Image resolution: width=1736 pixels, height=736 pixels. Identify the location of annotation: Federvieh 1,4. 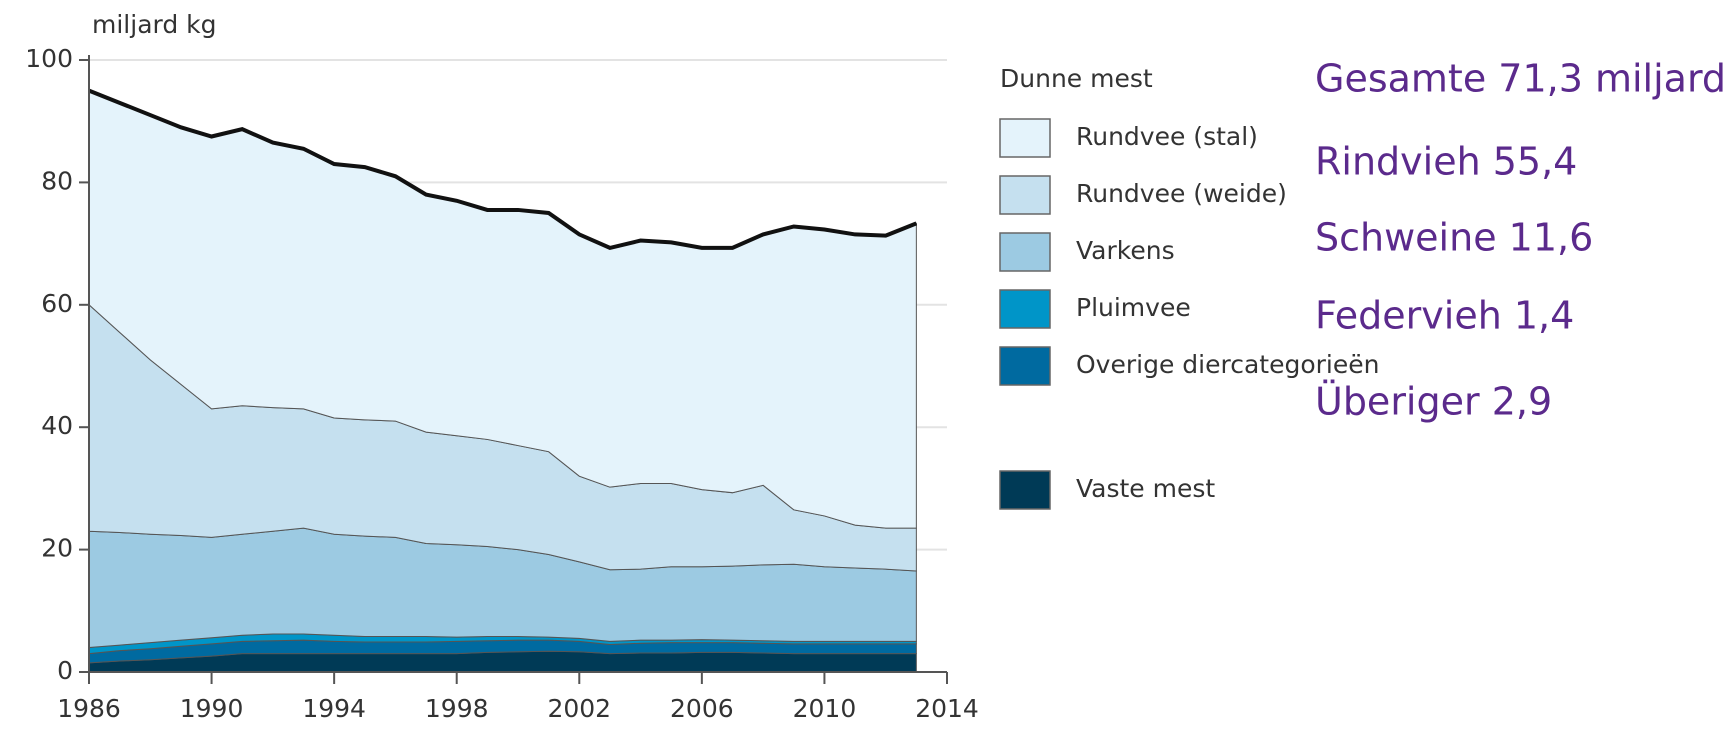
(1444, 316).